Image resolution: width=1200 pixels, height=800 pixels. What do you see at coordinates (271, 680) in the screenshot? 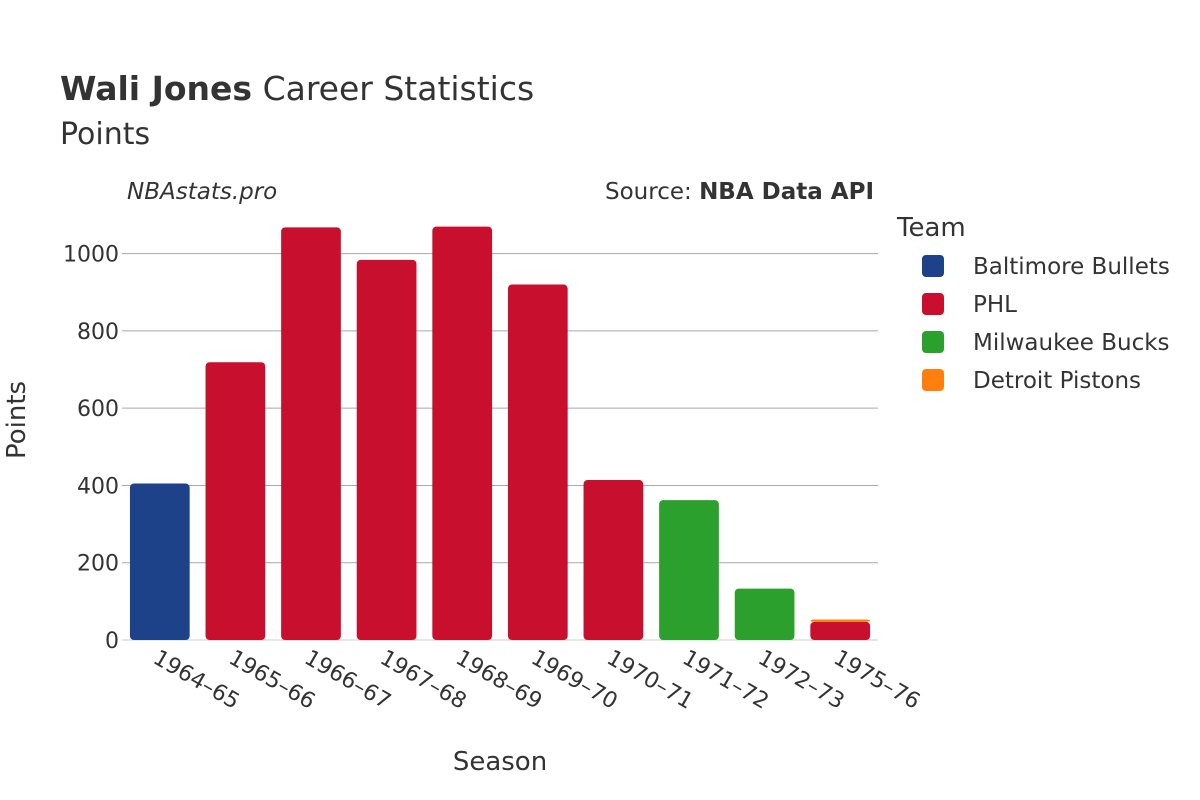
I see `x-tick-label: 1965–66` at bounding box center [271, 680].